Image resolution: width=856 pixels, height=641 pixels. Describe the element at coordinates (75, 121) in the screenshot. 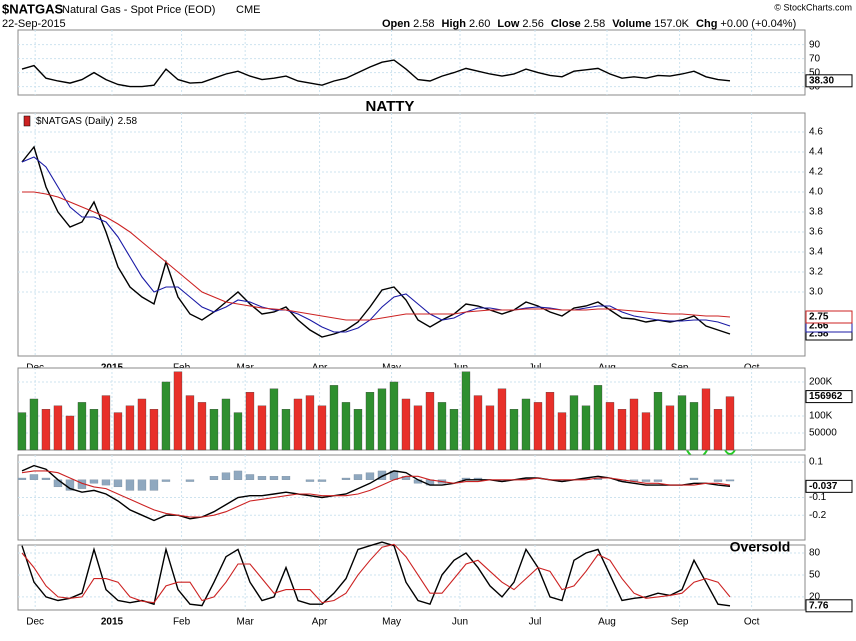

I see `legend-name: $NATGAS (Daily)` at that location.